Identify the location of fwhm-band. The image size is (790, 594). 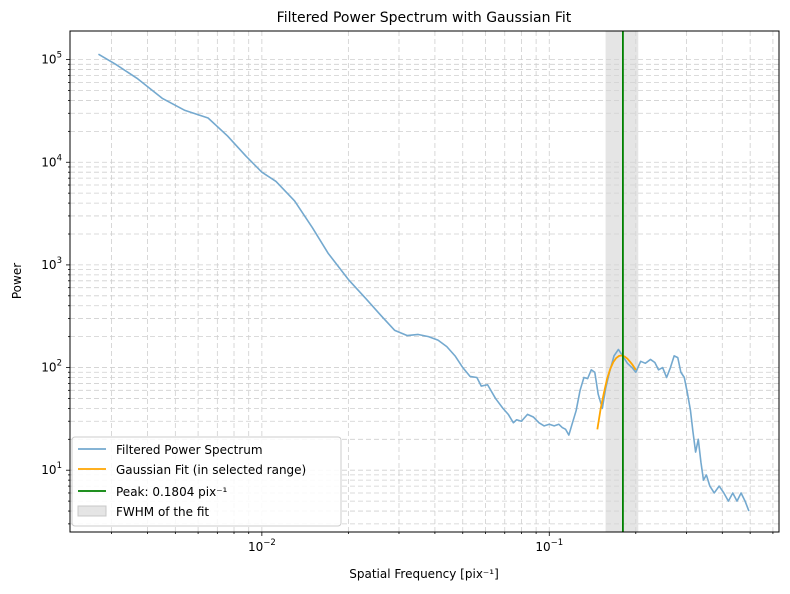
(622, 281).